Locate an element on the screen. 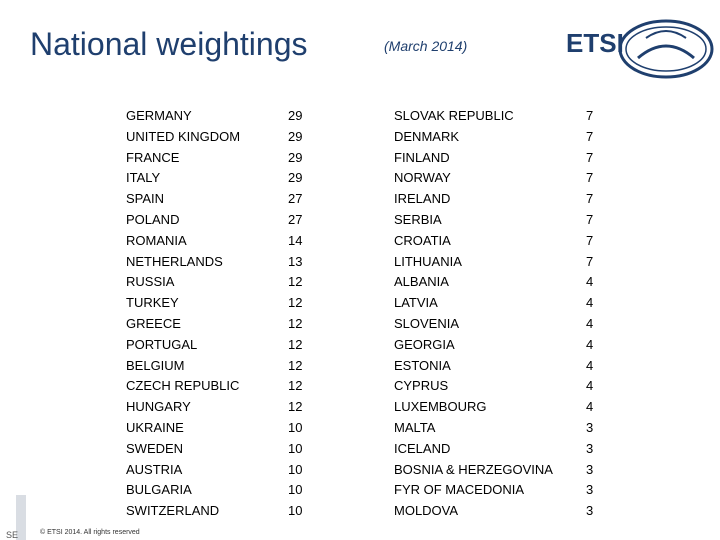 The width and height of the screenshot is (720, 540). country-name: BOSNIA & HERZEGOVINA is located at coordinates (473, 469).